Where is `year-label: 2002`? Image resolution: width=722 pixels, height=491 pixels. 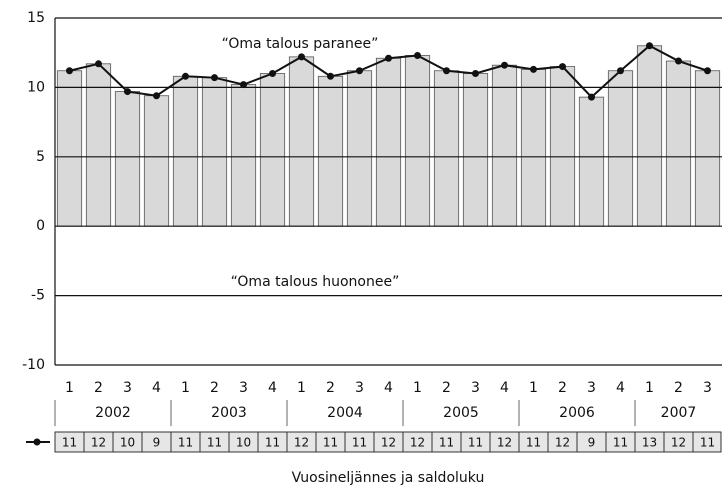 year-label: 2002 is located at coordinates (113, 413).